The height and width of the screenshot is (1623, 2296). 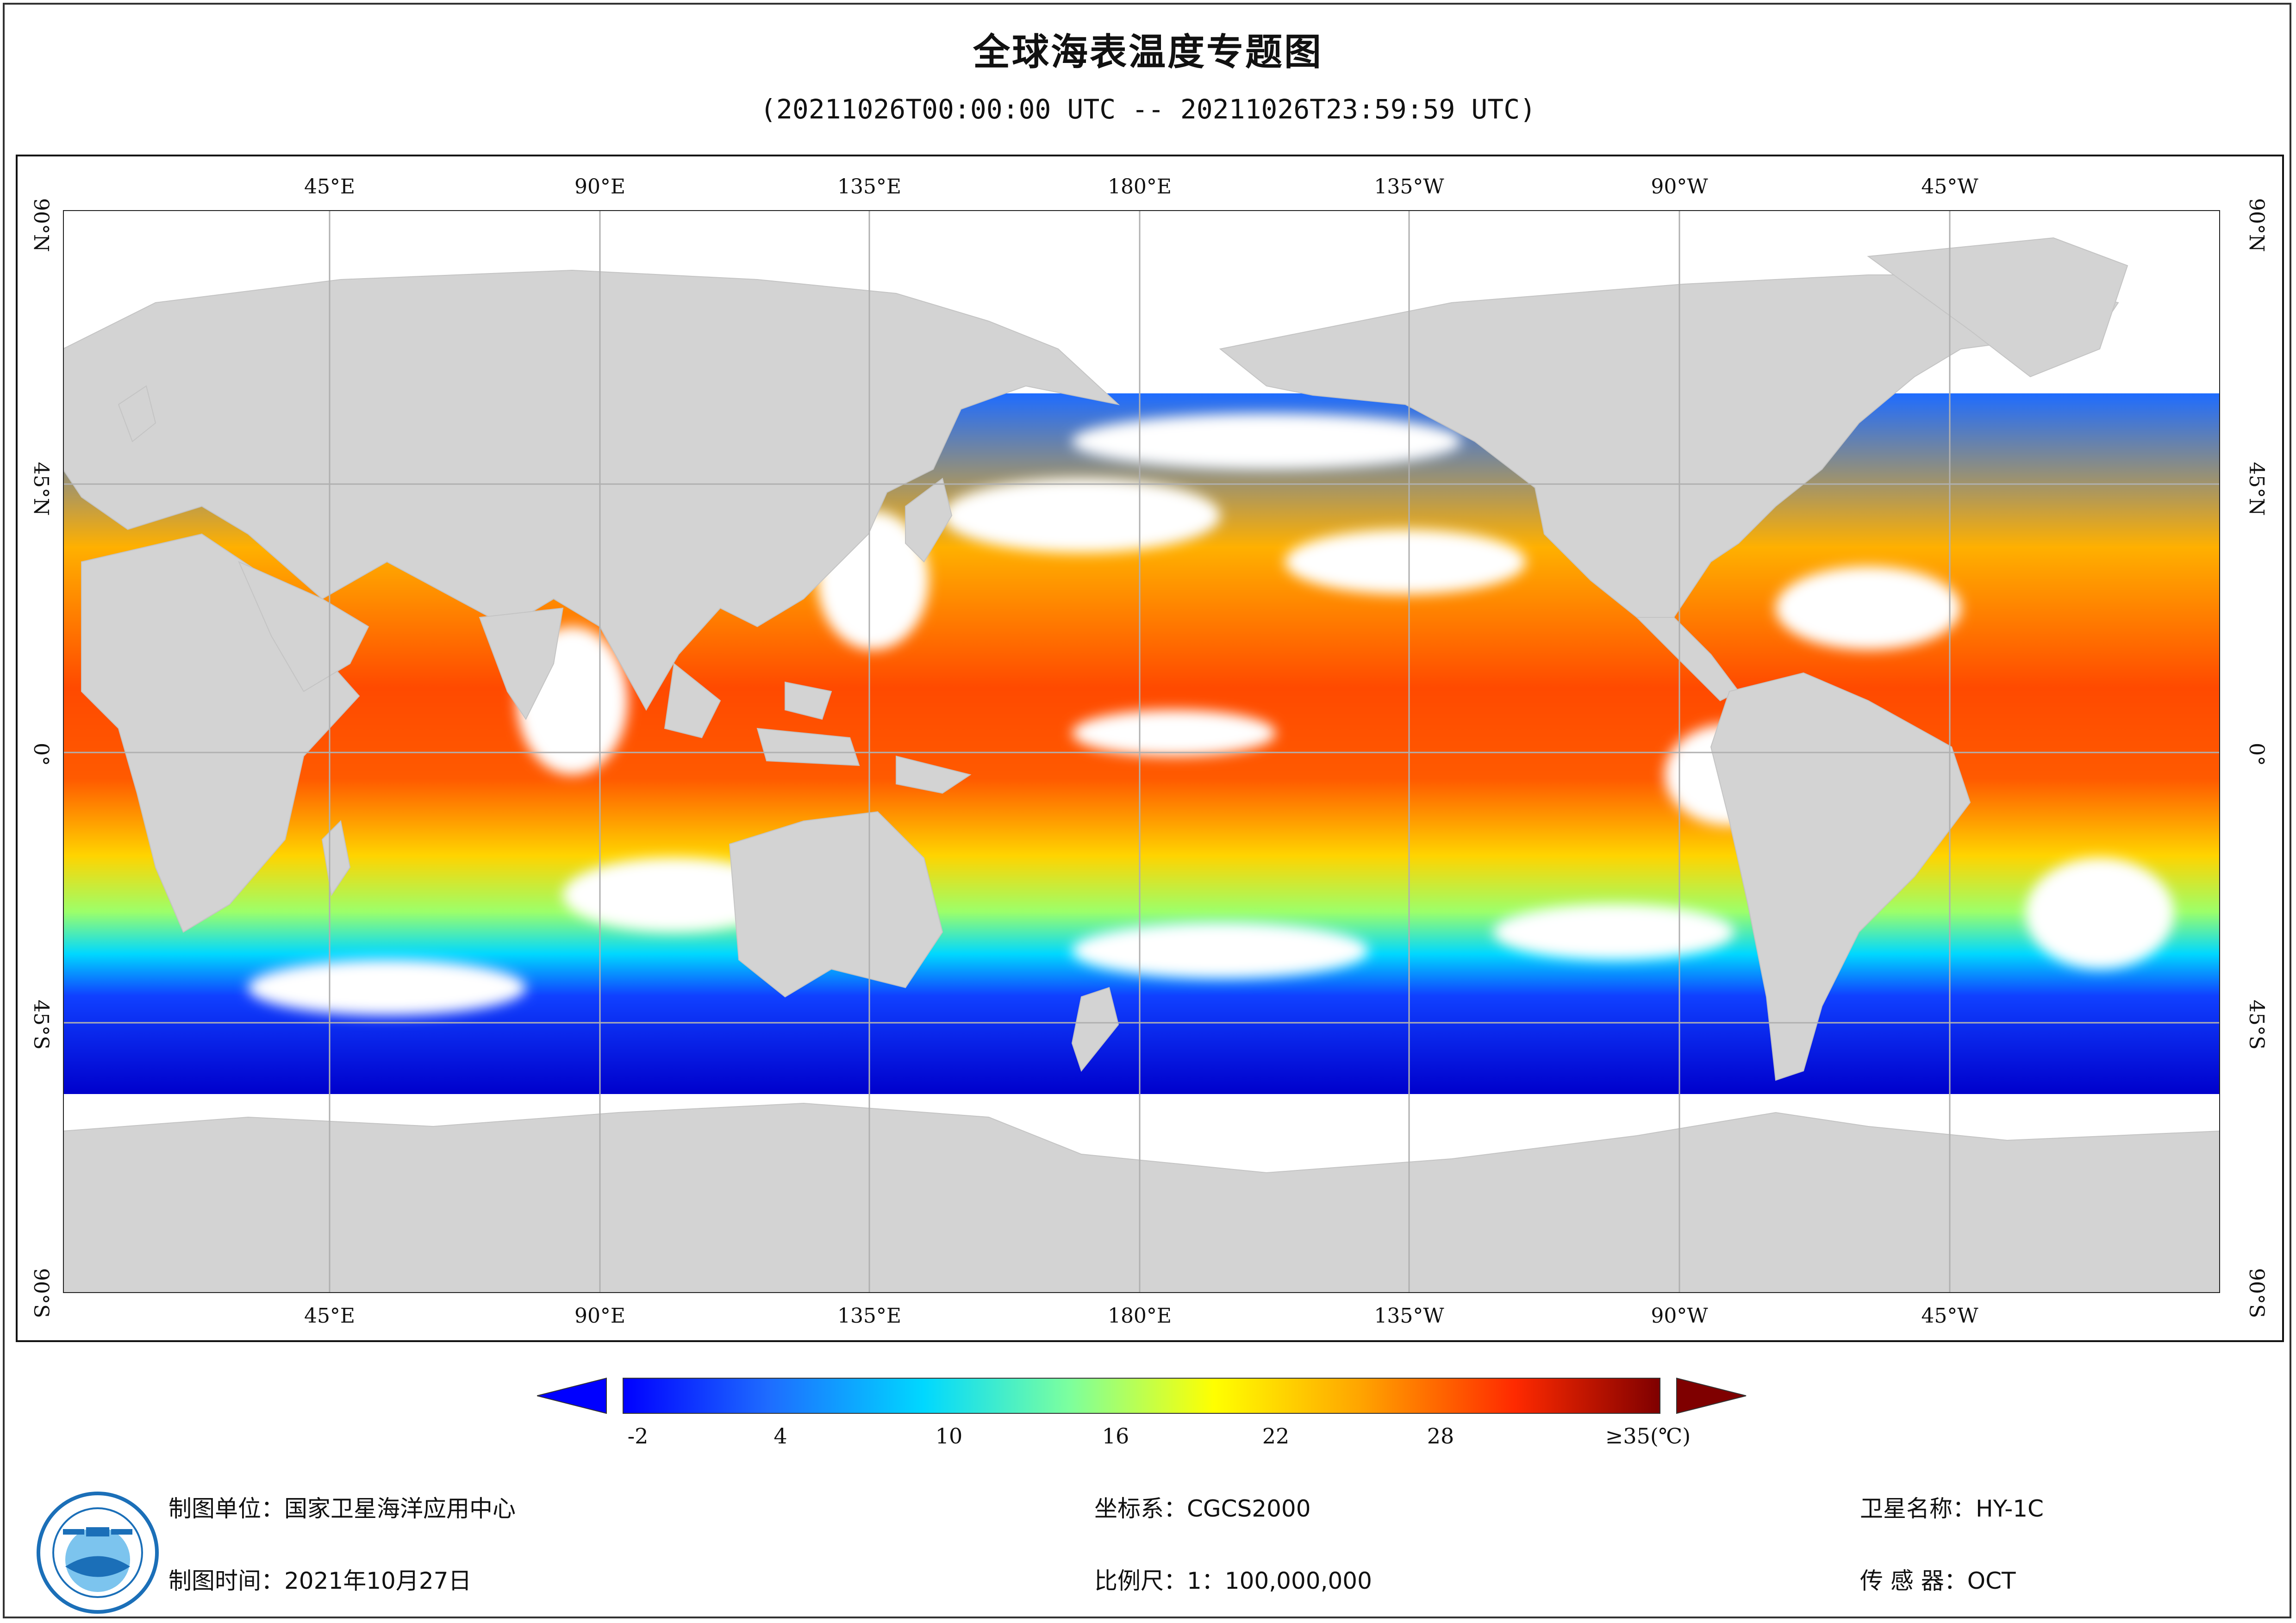 I want to click on lon-label-bottom: 45°W, so click(x=1949, y=1316).